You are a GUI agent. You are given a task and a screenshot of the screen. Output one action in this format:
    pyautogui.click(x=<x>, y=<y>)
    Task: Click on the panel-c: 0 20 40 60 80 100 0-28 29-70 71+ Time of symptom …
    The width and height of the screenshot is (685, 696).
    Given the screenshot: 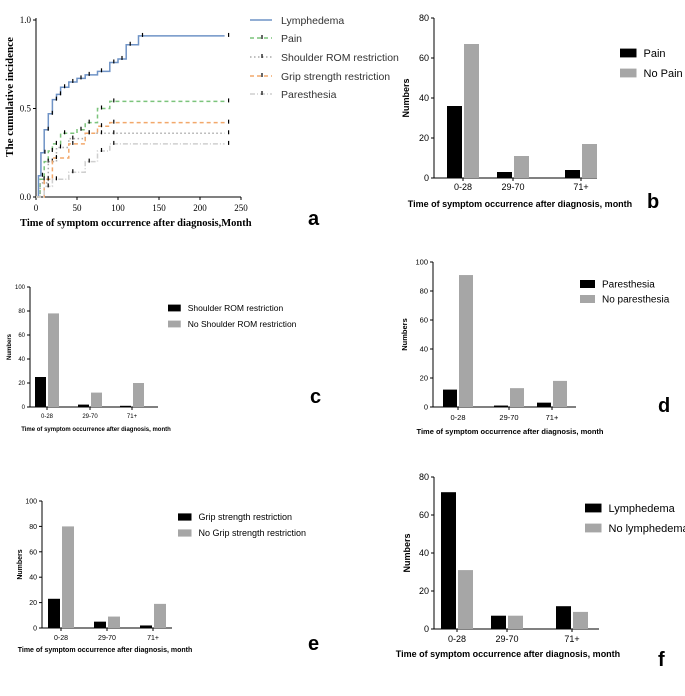 What is the action you would take?
    pyautogui.click(x=164, y=359)
    